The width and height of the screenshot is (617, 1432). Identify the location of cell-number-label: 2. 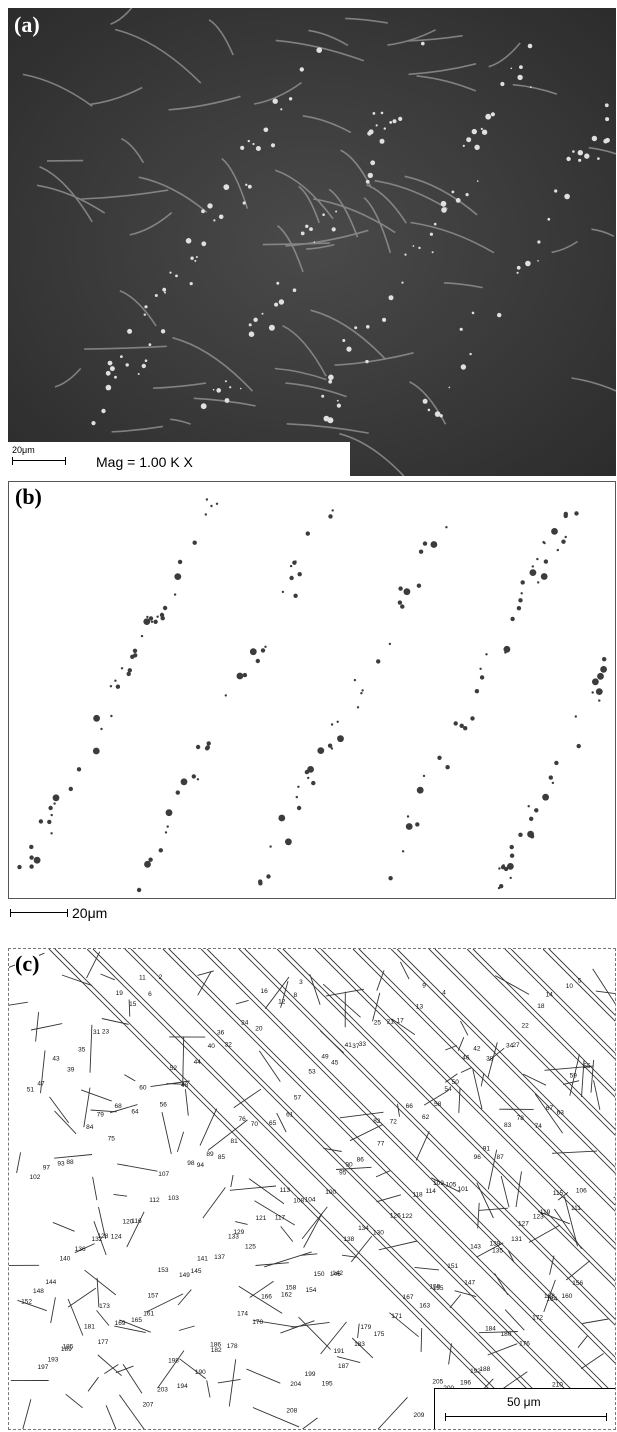
(161, 977).